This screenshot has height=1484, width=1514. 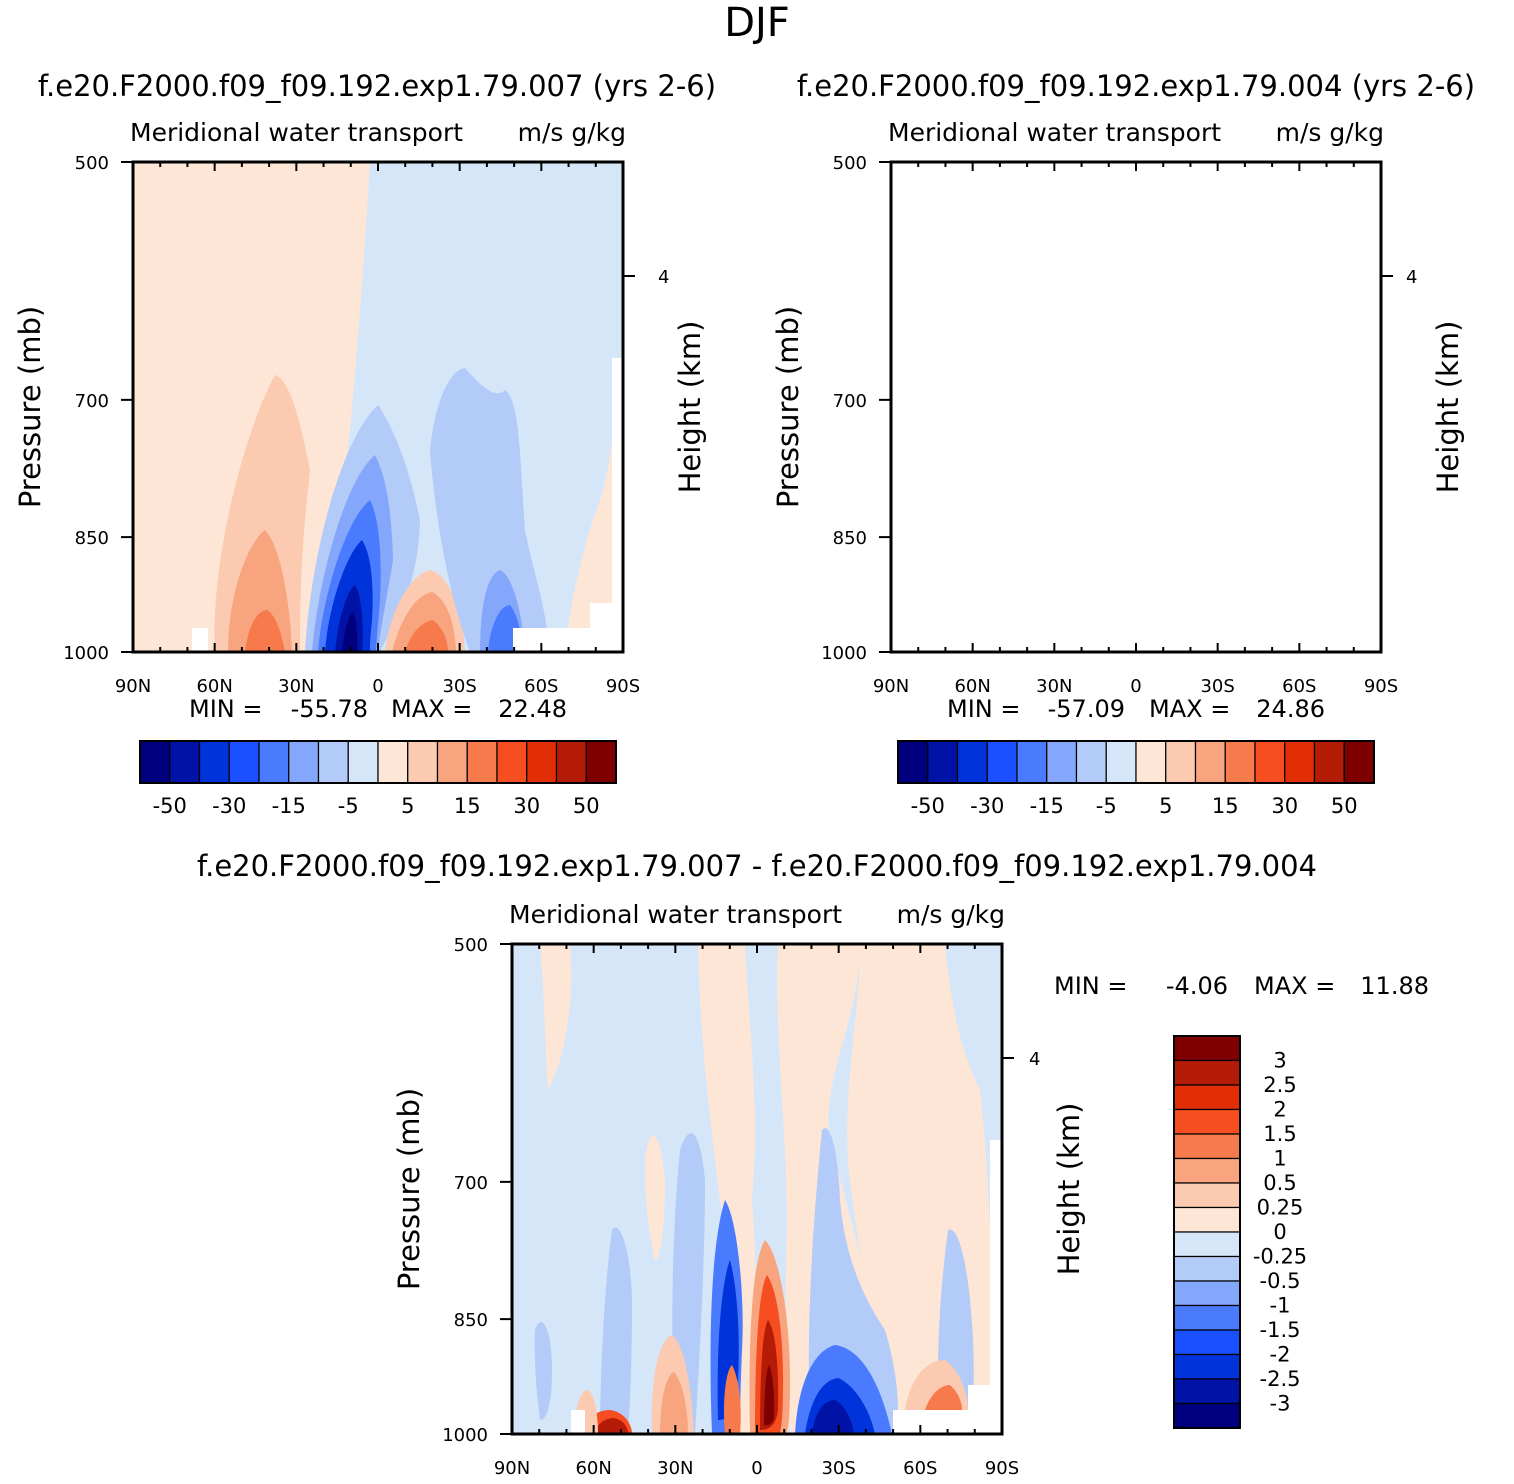 What do you see at coordinates (987, 806) in the screenshot?
I see `colorbar-label: -30` at bounding box center [987, 806].